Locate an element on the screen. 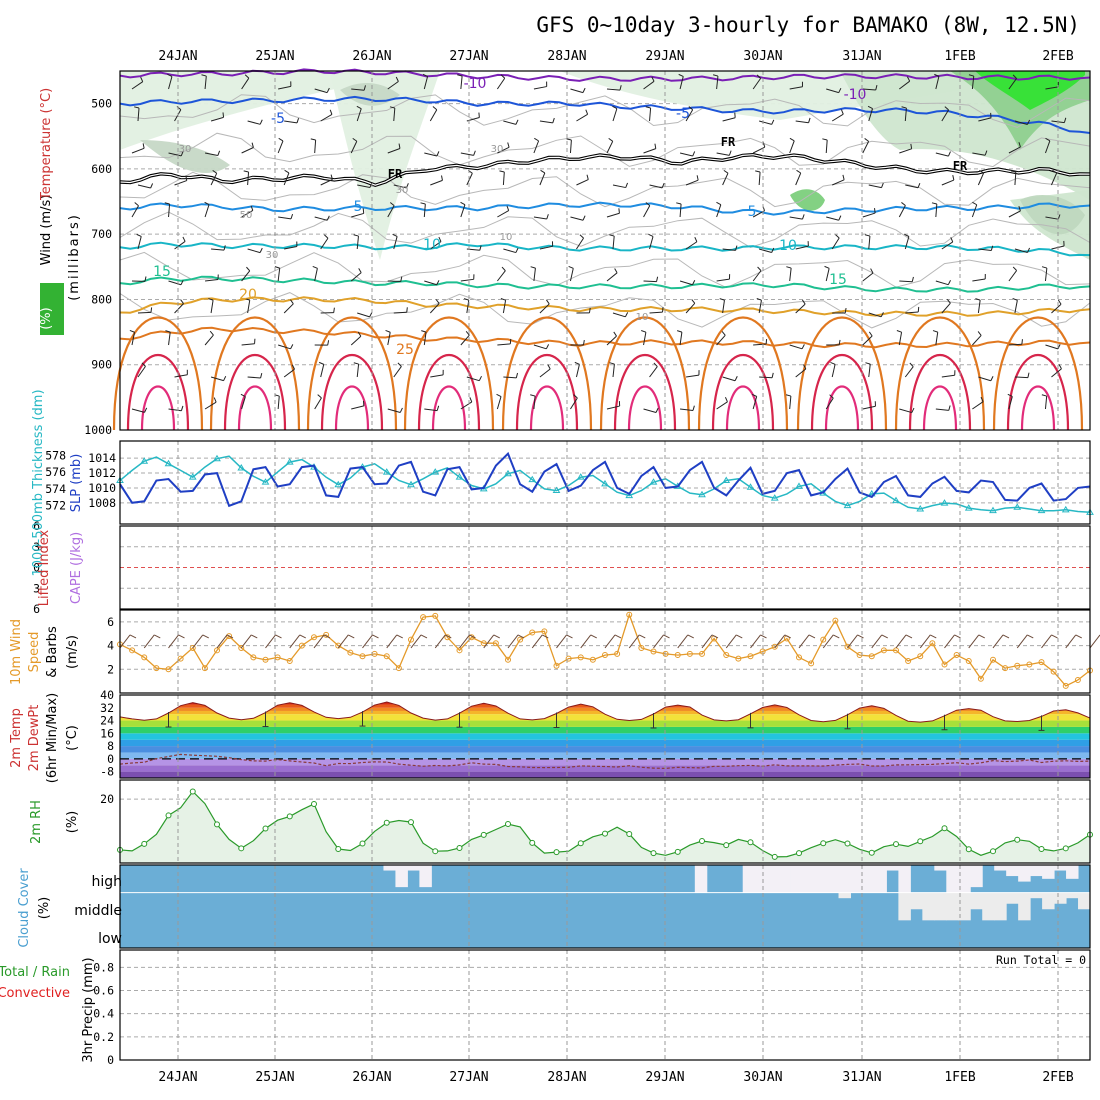 The height and width of the screenshot is (1100, 1100). date-bottom-26JAN: 26JAN is located at coordinates (371, 1077).